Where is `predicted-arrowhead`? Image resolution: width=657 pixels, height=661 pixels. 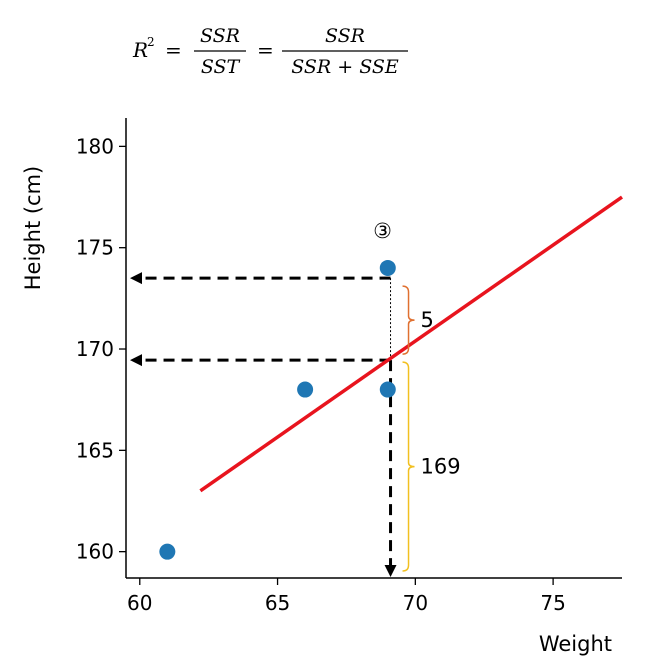
predicted-arrowhead is located at coordinates (136, 360).